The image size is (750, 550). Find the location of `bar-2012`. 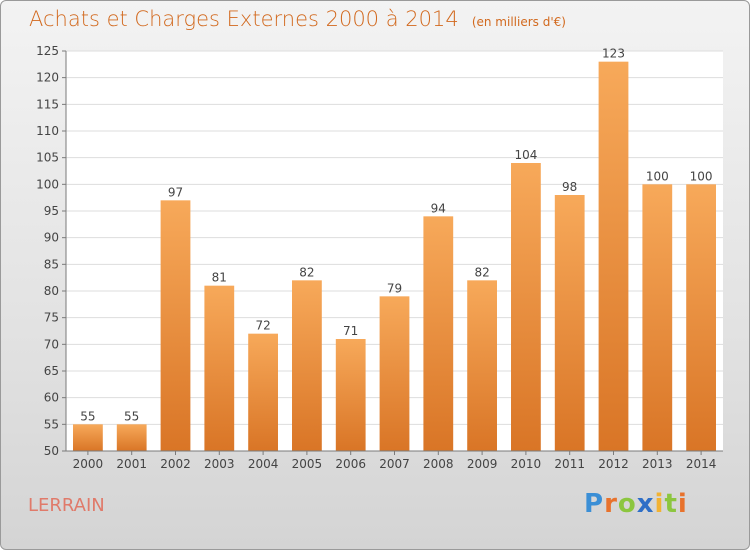

bar-2012 is located at coordinates (613, 256).